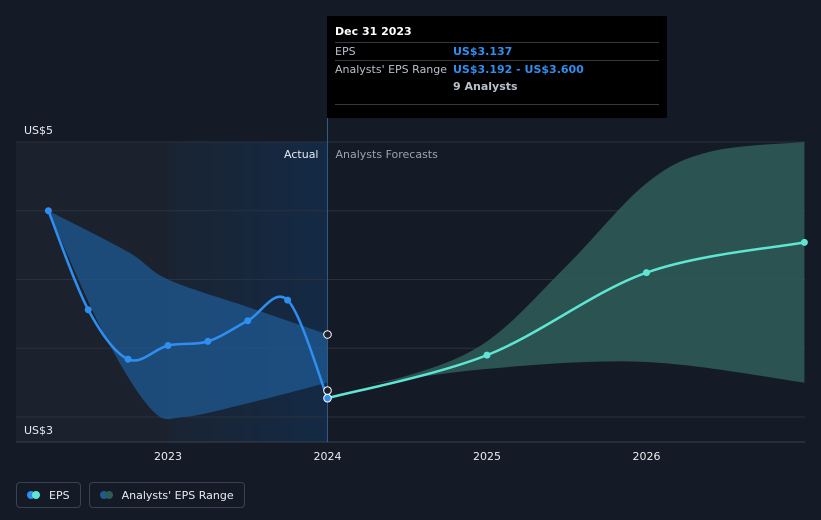 Image resolution: width=821 pixels, height=520 pixels. What do you see at coordinates (177, 495) in the screenshot?
I see `legend-label: Analysts' EPS Range` at bounding box center [177, 495].